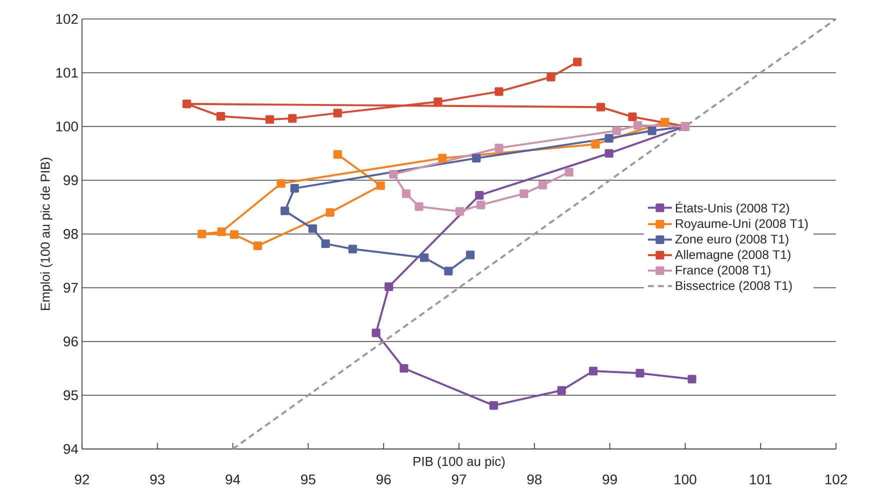  Describe the element at coordinates (732, 256) in the screenshot. I see `legend-label: Allemagne (2008 T1)` at that location.